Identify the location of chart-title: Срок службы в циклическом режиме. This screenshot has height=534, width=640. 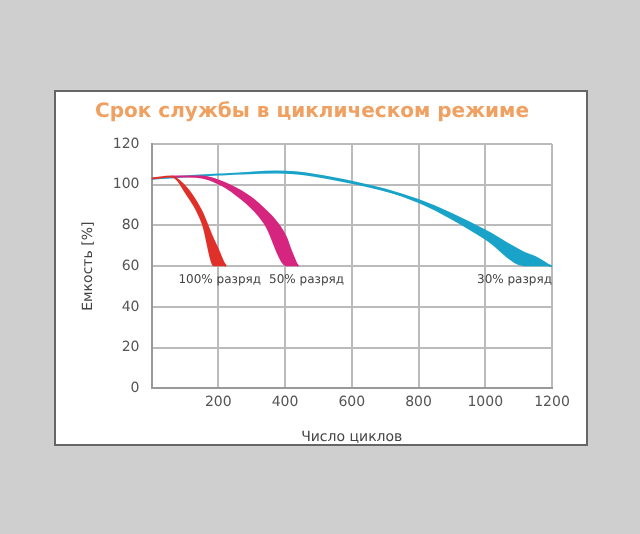
(312, 112).